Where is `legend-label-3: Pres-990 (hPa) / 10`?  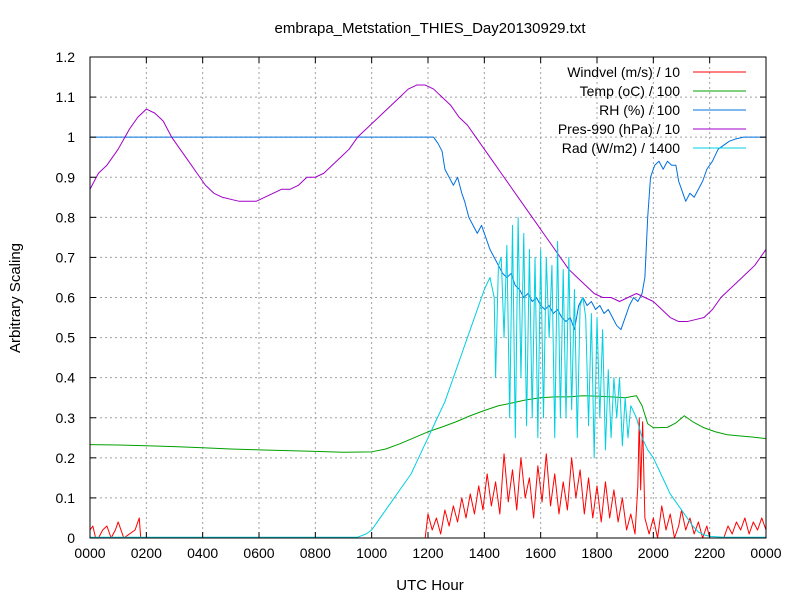
legend-label-3: Pres-990 (hPa) / 10 is located at coordinates (619, 129).